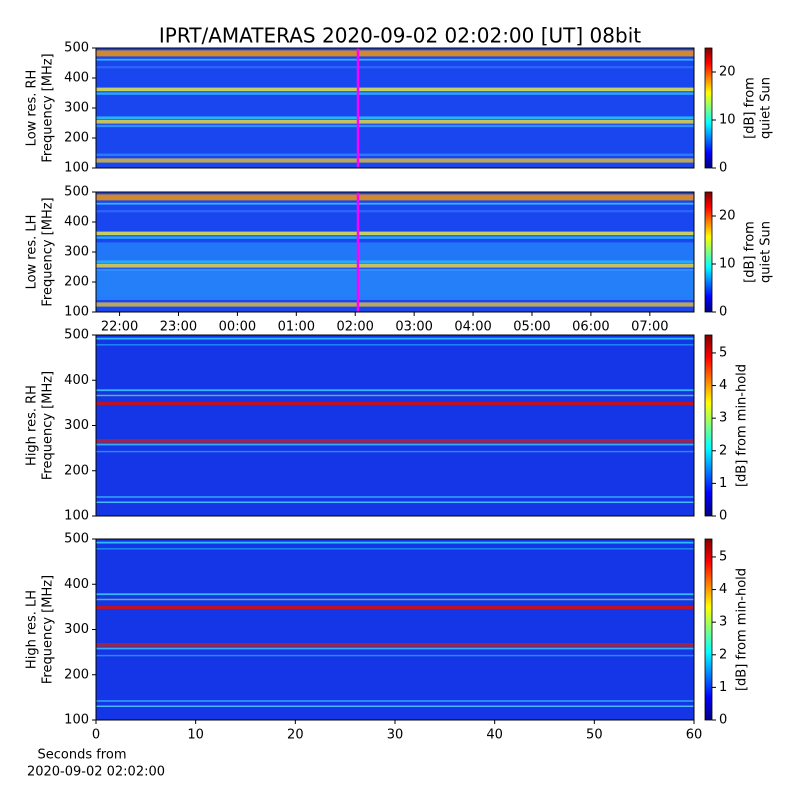  Describe the element at coordinates (694, 735) in the screenshot. I see `x-tick-label: 60` at that location.